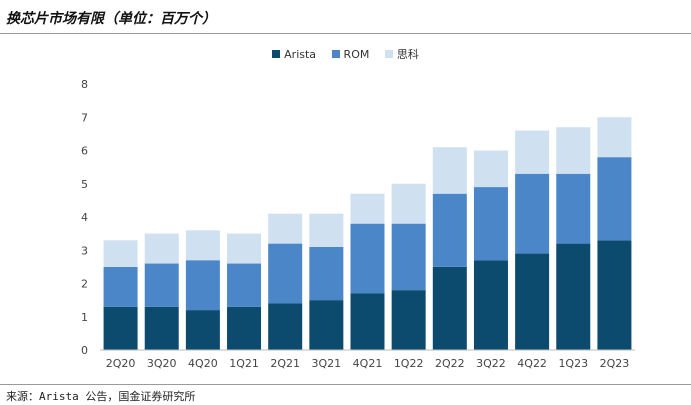 This screenshot has height=405, width=691. I want to click on bar-ROM-2Q22, so click(449, 230).